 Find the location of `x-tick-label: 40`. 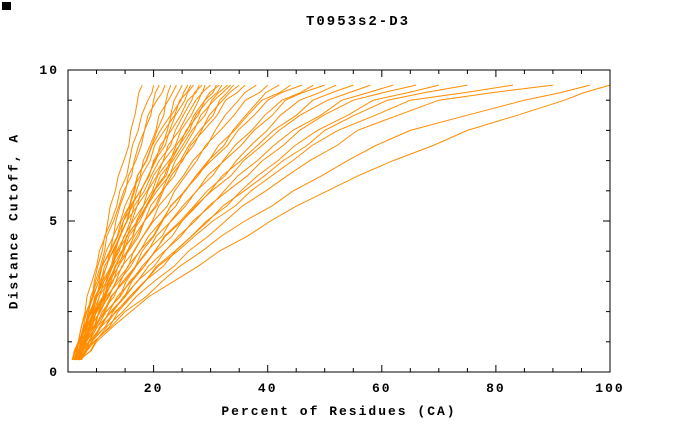

x-tick-label: 40 is located at coordinates (268, 388).